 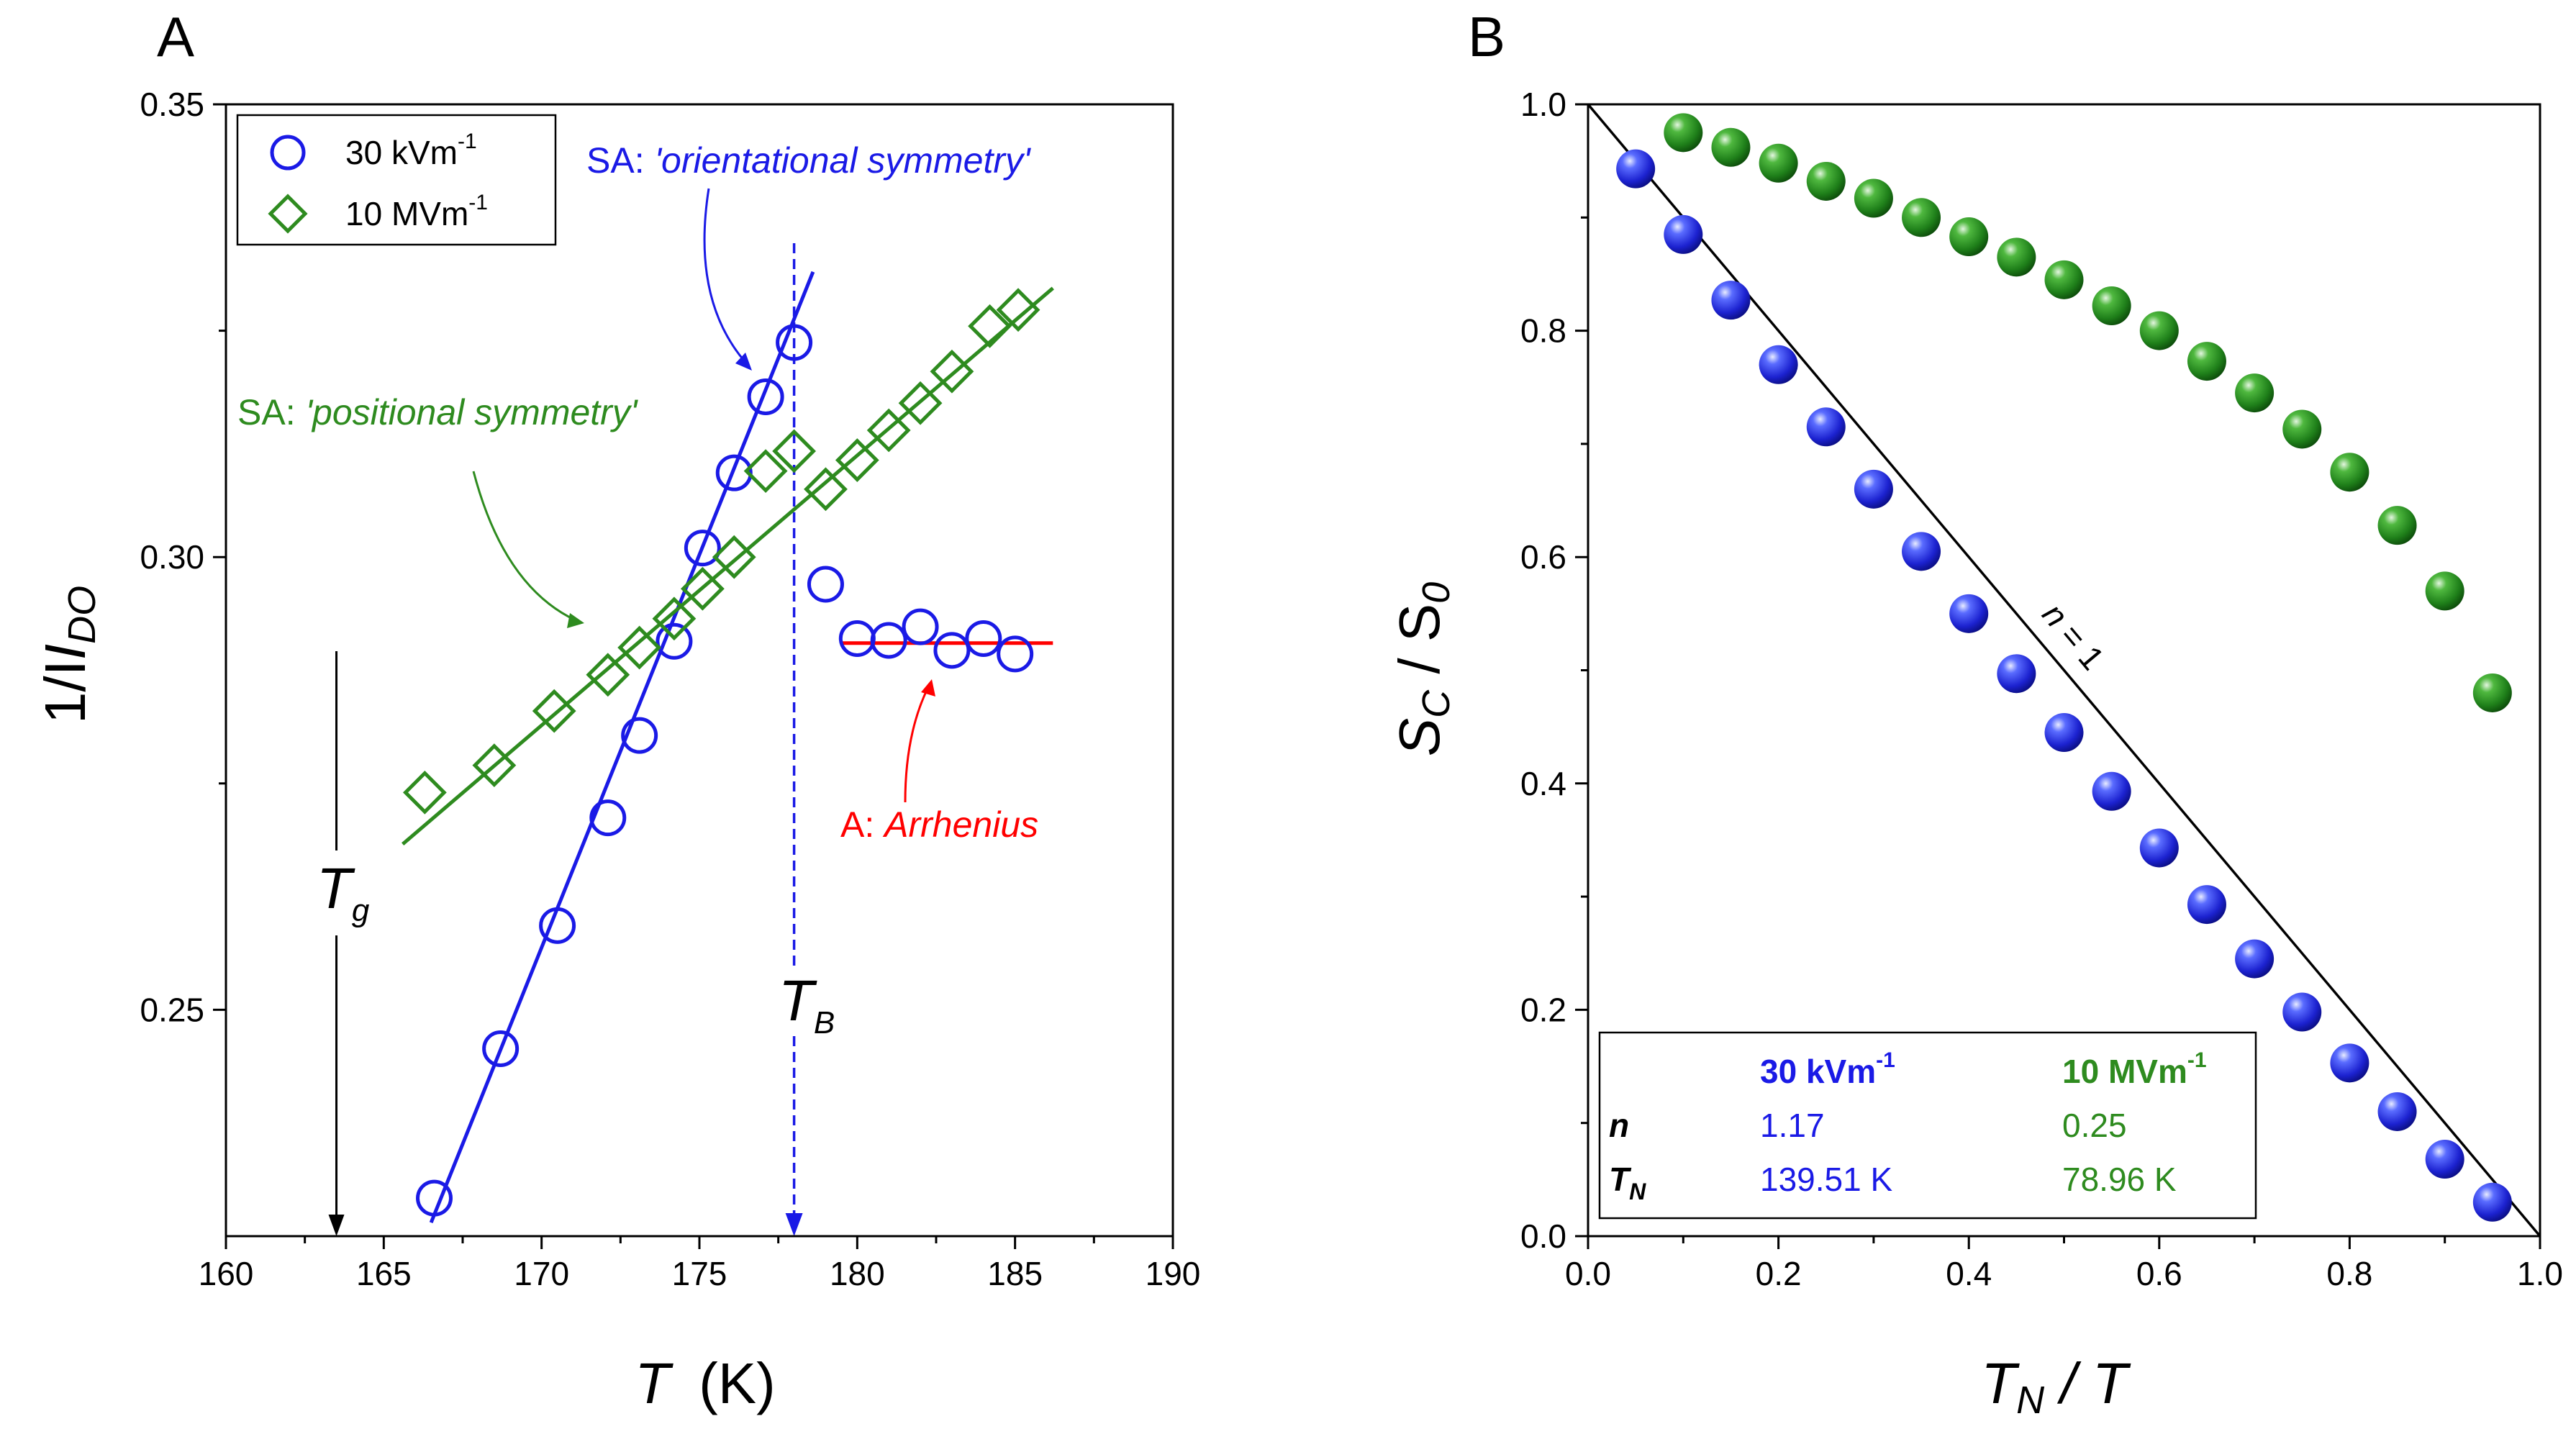 What do you see at coordinates (1627, 1183) in the screenshot?
I see `table-row-tn-label: TN` at bounding box center [1627, 1183].